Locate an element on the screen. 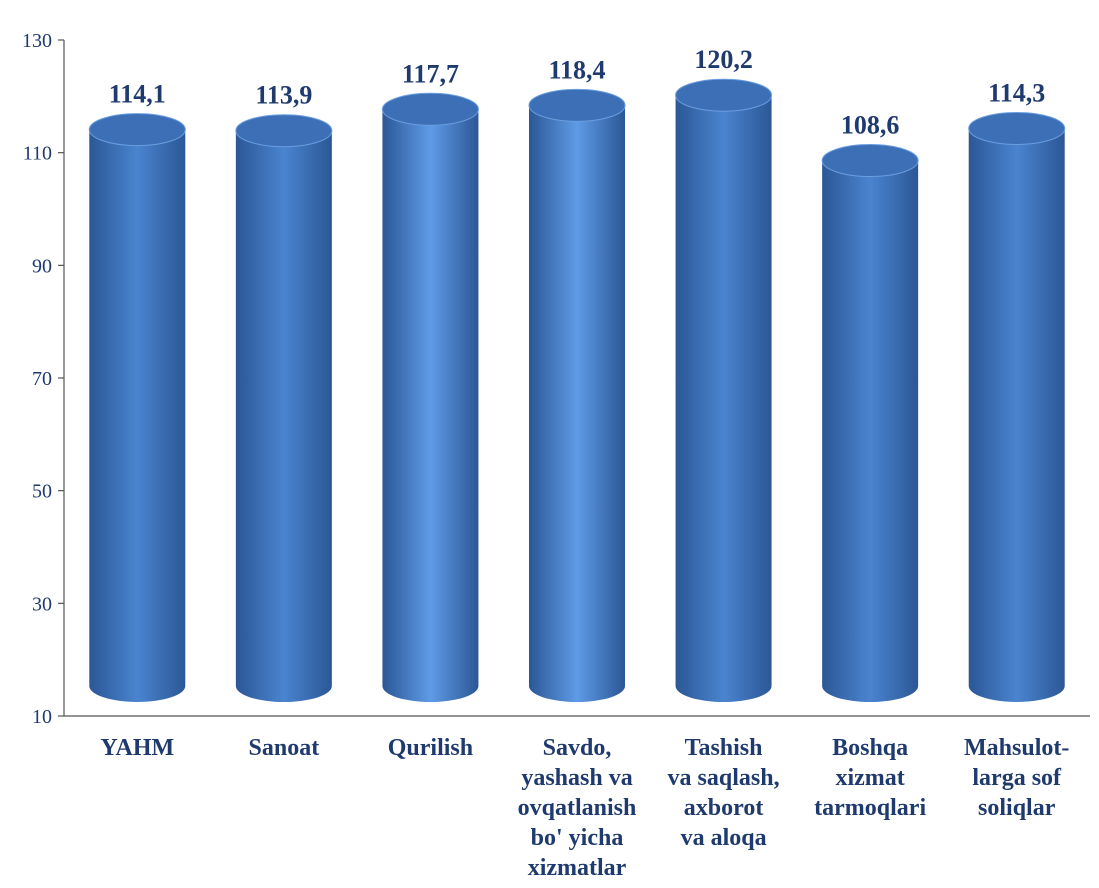 This screenshot has height=888, width=1099. y-tick-label: 90 is located at coordinates (42, 266).